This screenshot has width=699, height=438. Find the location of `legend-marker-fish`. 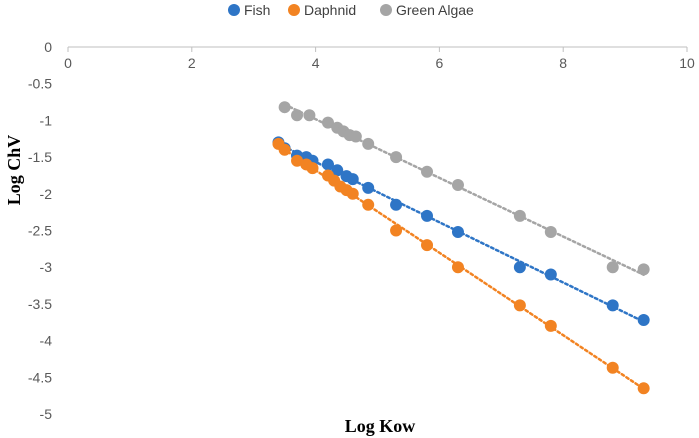

legend-marker-fish is located at coordinates (234, 10).